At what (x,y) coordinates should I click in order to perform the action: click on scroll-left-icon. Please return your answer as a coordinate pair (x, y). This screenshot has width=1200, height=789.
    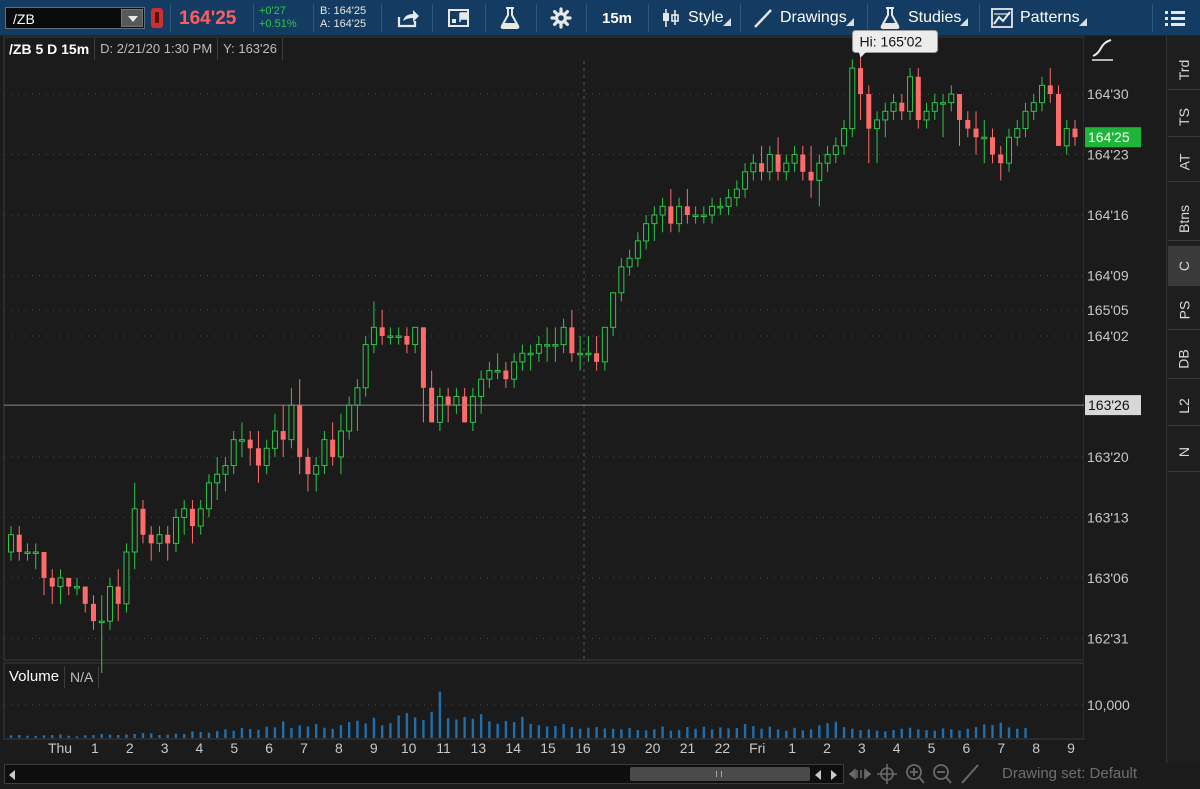
    Looking at the image, I should click on (12, 775).